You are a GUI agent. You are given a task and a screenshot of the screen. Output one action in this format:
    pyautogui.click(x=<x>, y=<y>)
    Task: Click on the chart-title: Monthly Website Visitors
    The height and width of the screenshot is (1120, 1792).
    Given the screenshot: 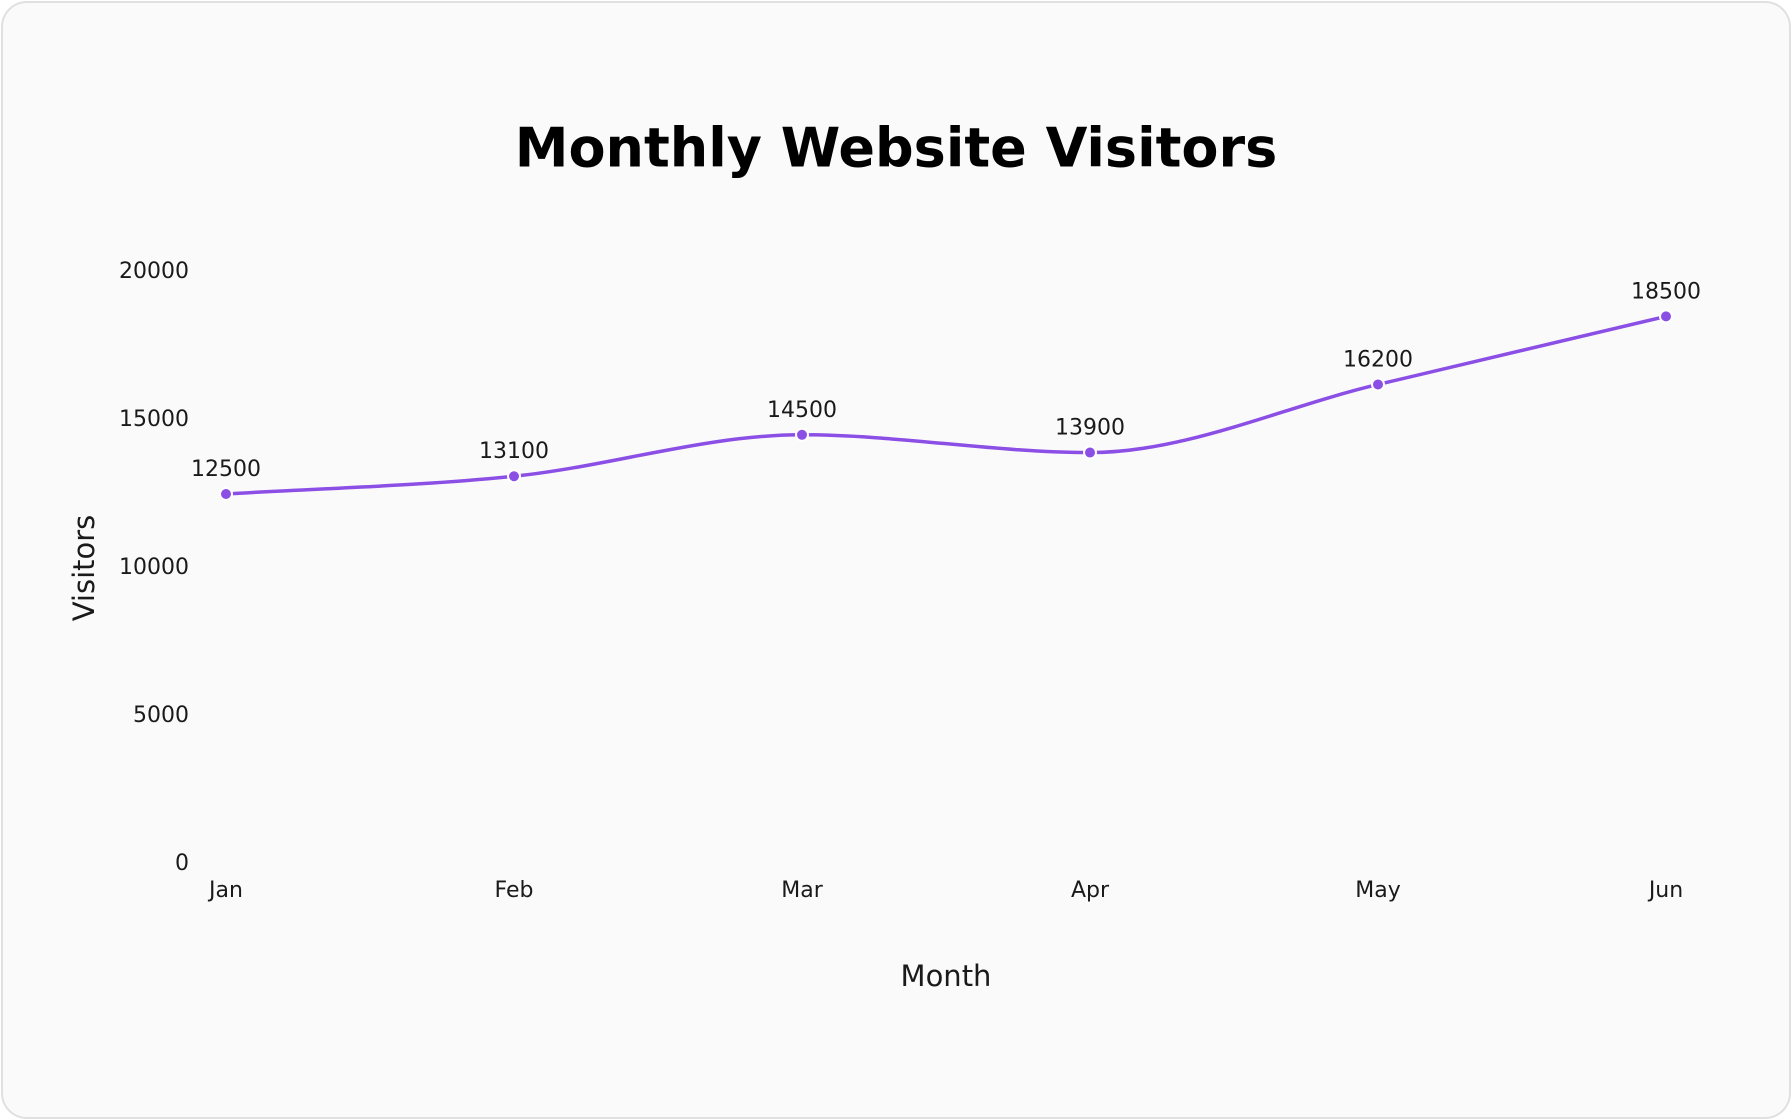 What is the action you would take?
    pyautogui.click(x=896, y=148)
    